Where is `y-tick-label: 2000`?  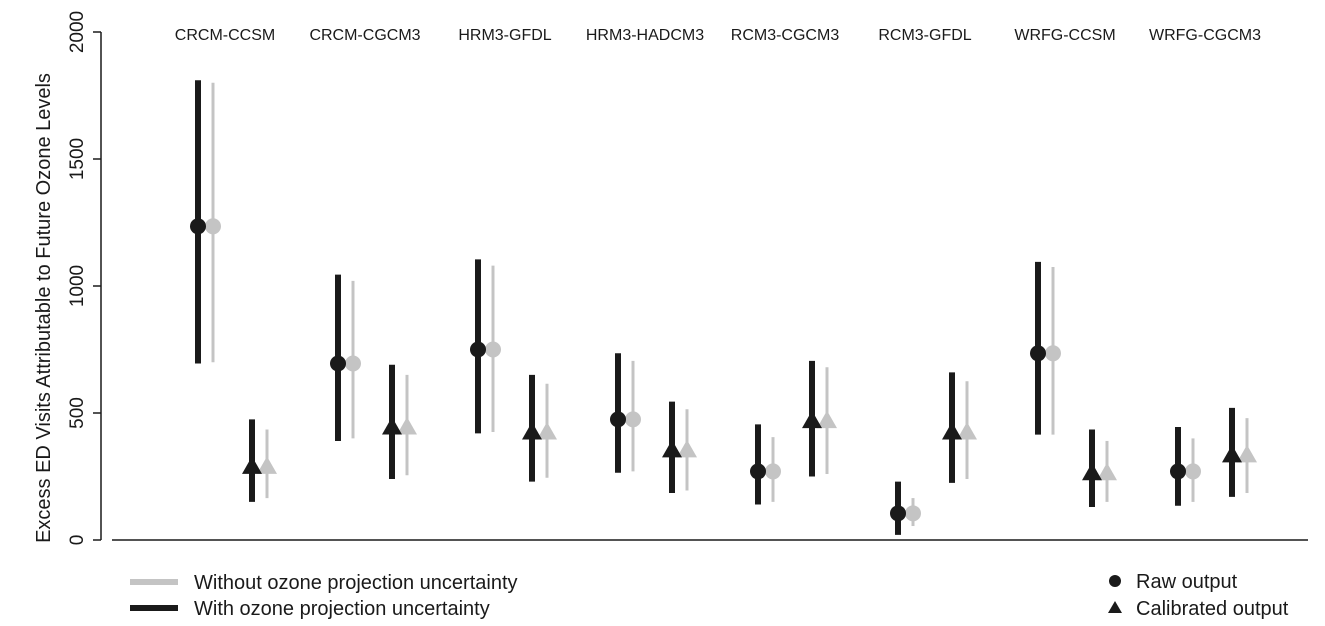
y-tick-label: 2000 is located at coordinates (77, 32).